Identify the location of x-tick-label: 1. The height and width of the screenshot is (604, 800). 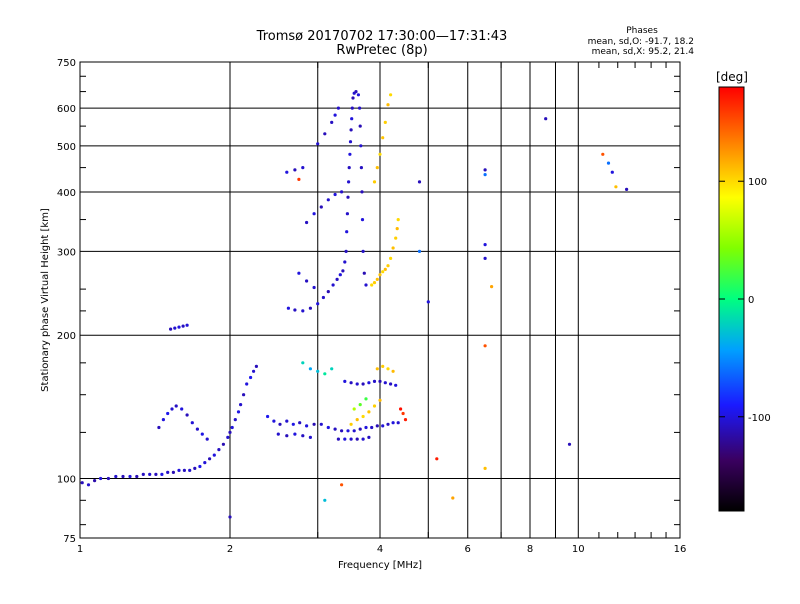
(80, 549).